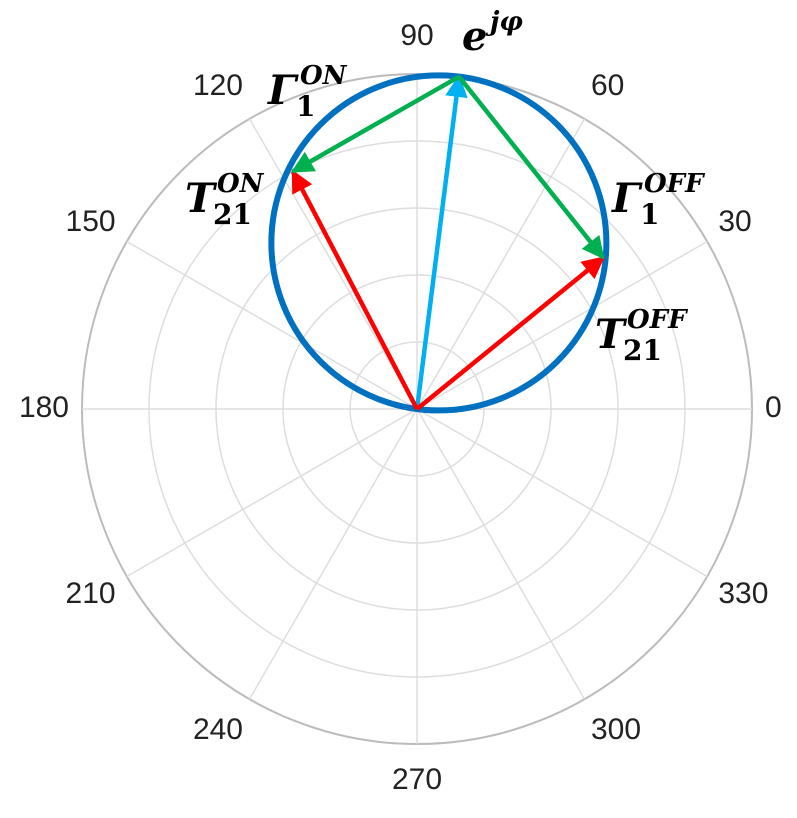 The width and height of the screenshot is (797, 818). I want to click on theta-tick-label: 240, so click(218, 729).